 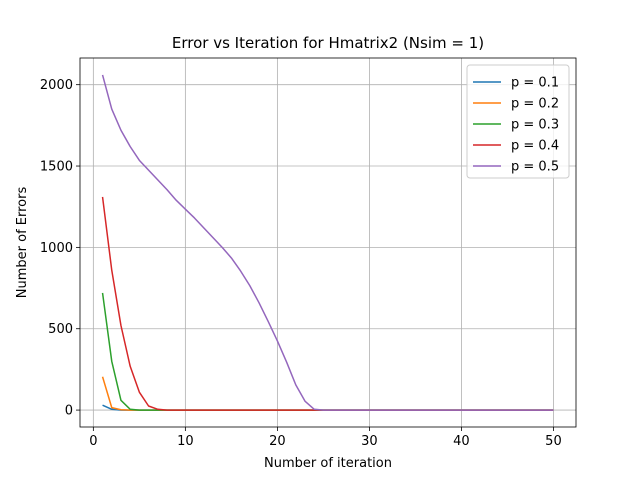 What do you see at coordinates (535, 104) in the screenshot?
I see `legend-label: p = 0.2` at bounding box center [535, 104].